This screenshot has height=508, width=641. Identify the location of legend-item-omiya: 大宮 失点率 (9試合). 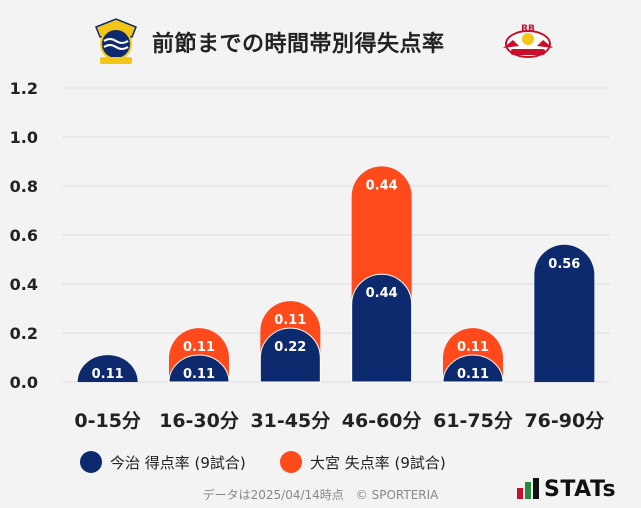
(363, 462).